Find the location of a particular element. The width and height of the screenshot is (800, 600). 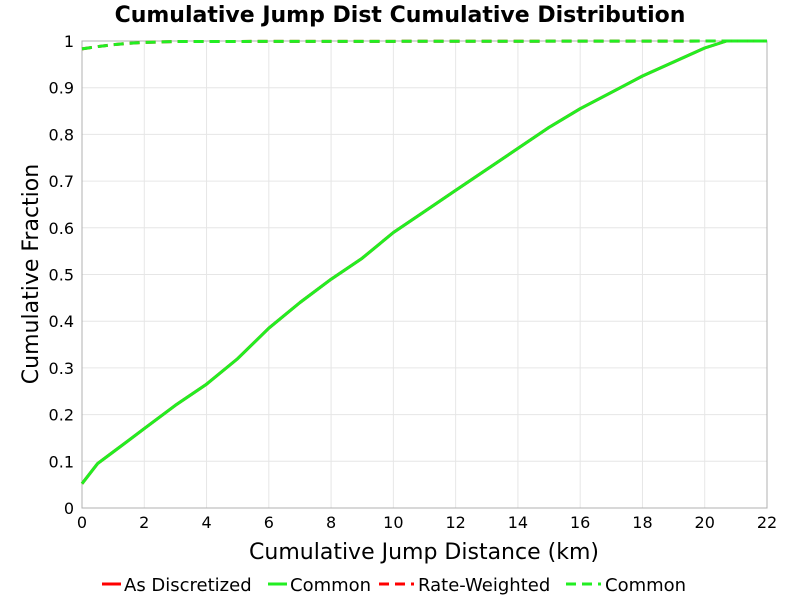

x-tick-label: 12 is located at coordinates (455, 522).